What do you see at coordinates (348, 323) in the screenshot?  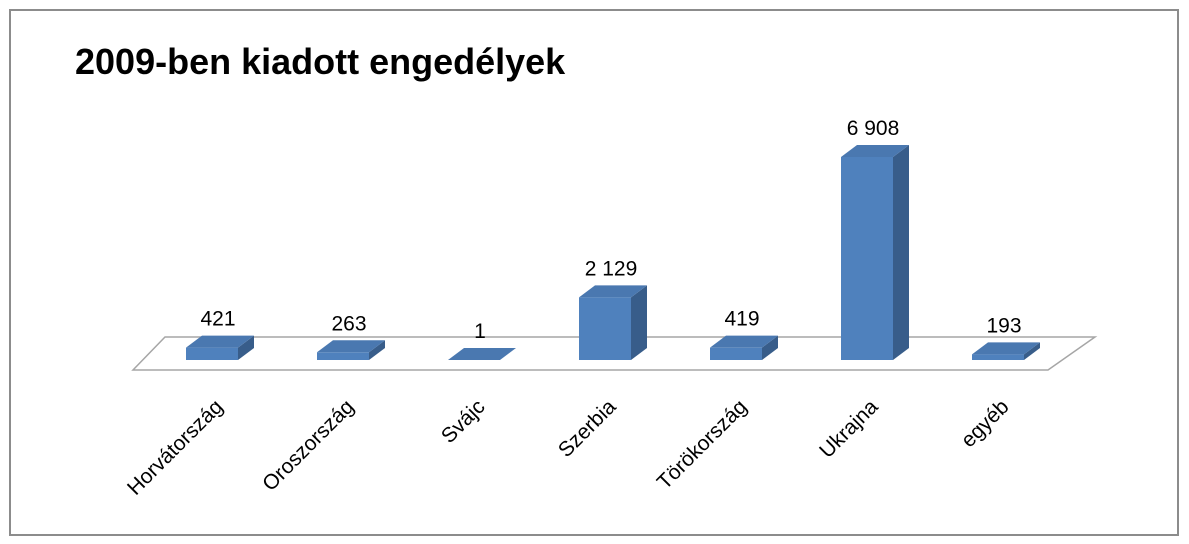 I see `data-label: 263` at bounding box center [348, 323].